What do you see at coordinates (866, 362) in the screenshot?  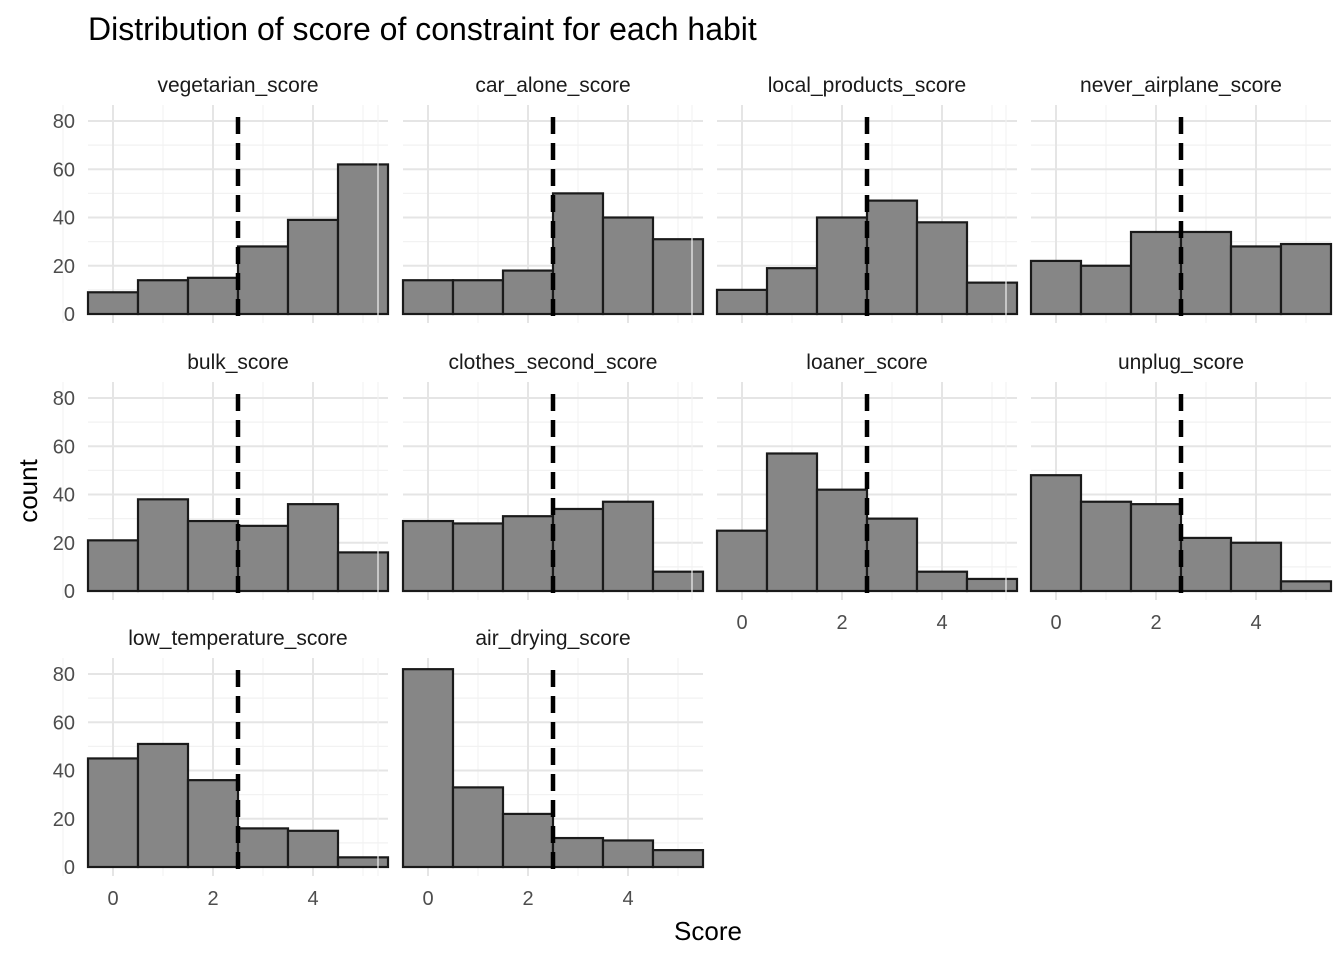 I see `facet-strip-label: loaner_score` at bounding box center [866, 362].